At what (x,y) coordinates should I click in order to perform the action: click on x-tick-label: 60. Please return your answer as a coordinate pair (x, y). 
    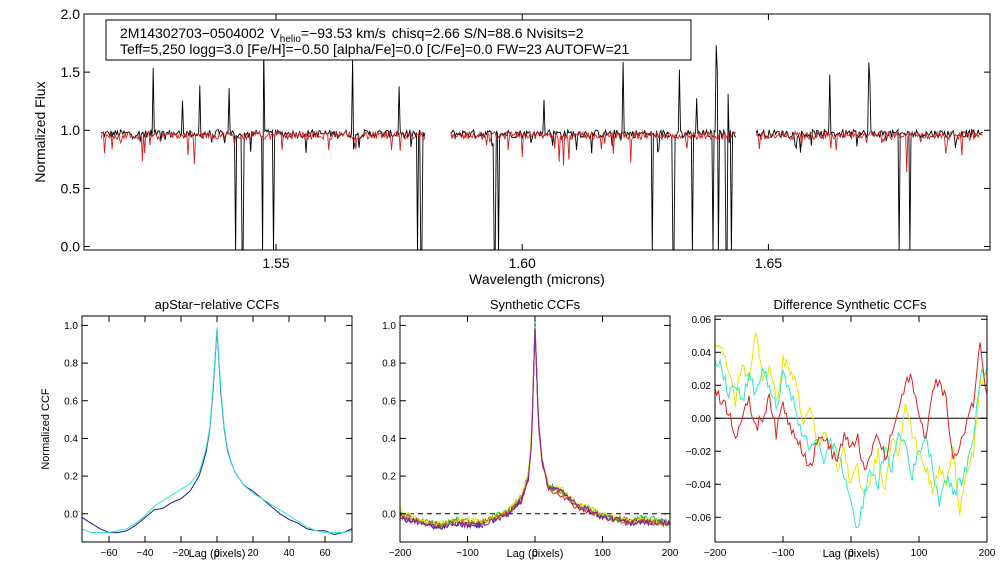
    Looking at the image, I should click on (325, 553).